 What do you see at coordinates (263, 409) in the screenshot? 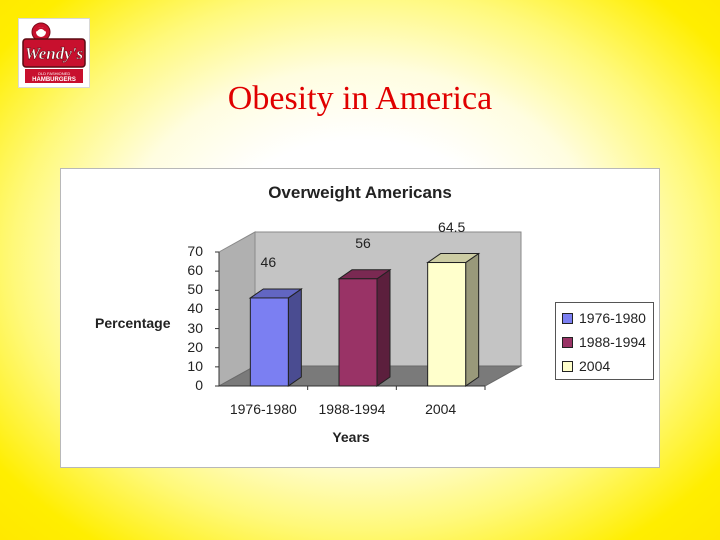
I see `x-tick-label: 1976-1980` at bounding box center [263, 409].